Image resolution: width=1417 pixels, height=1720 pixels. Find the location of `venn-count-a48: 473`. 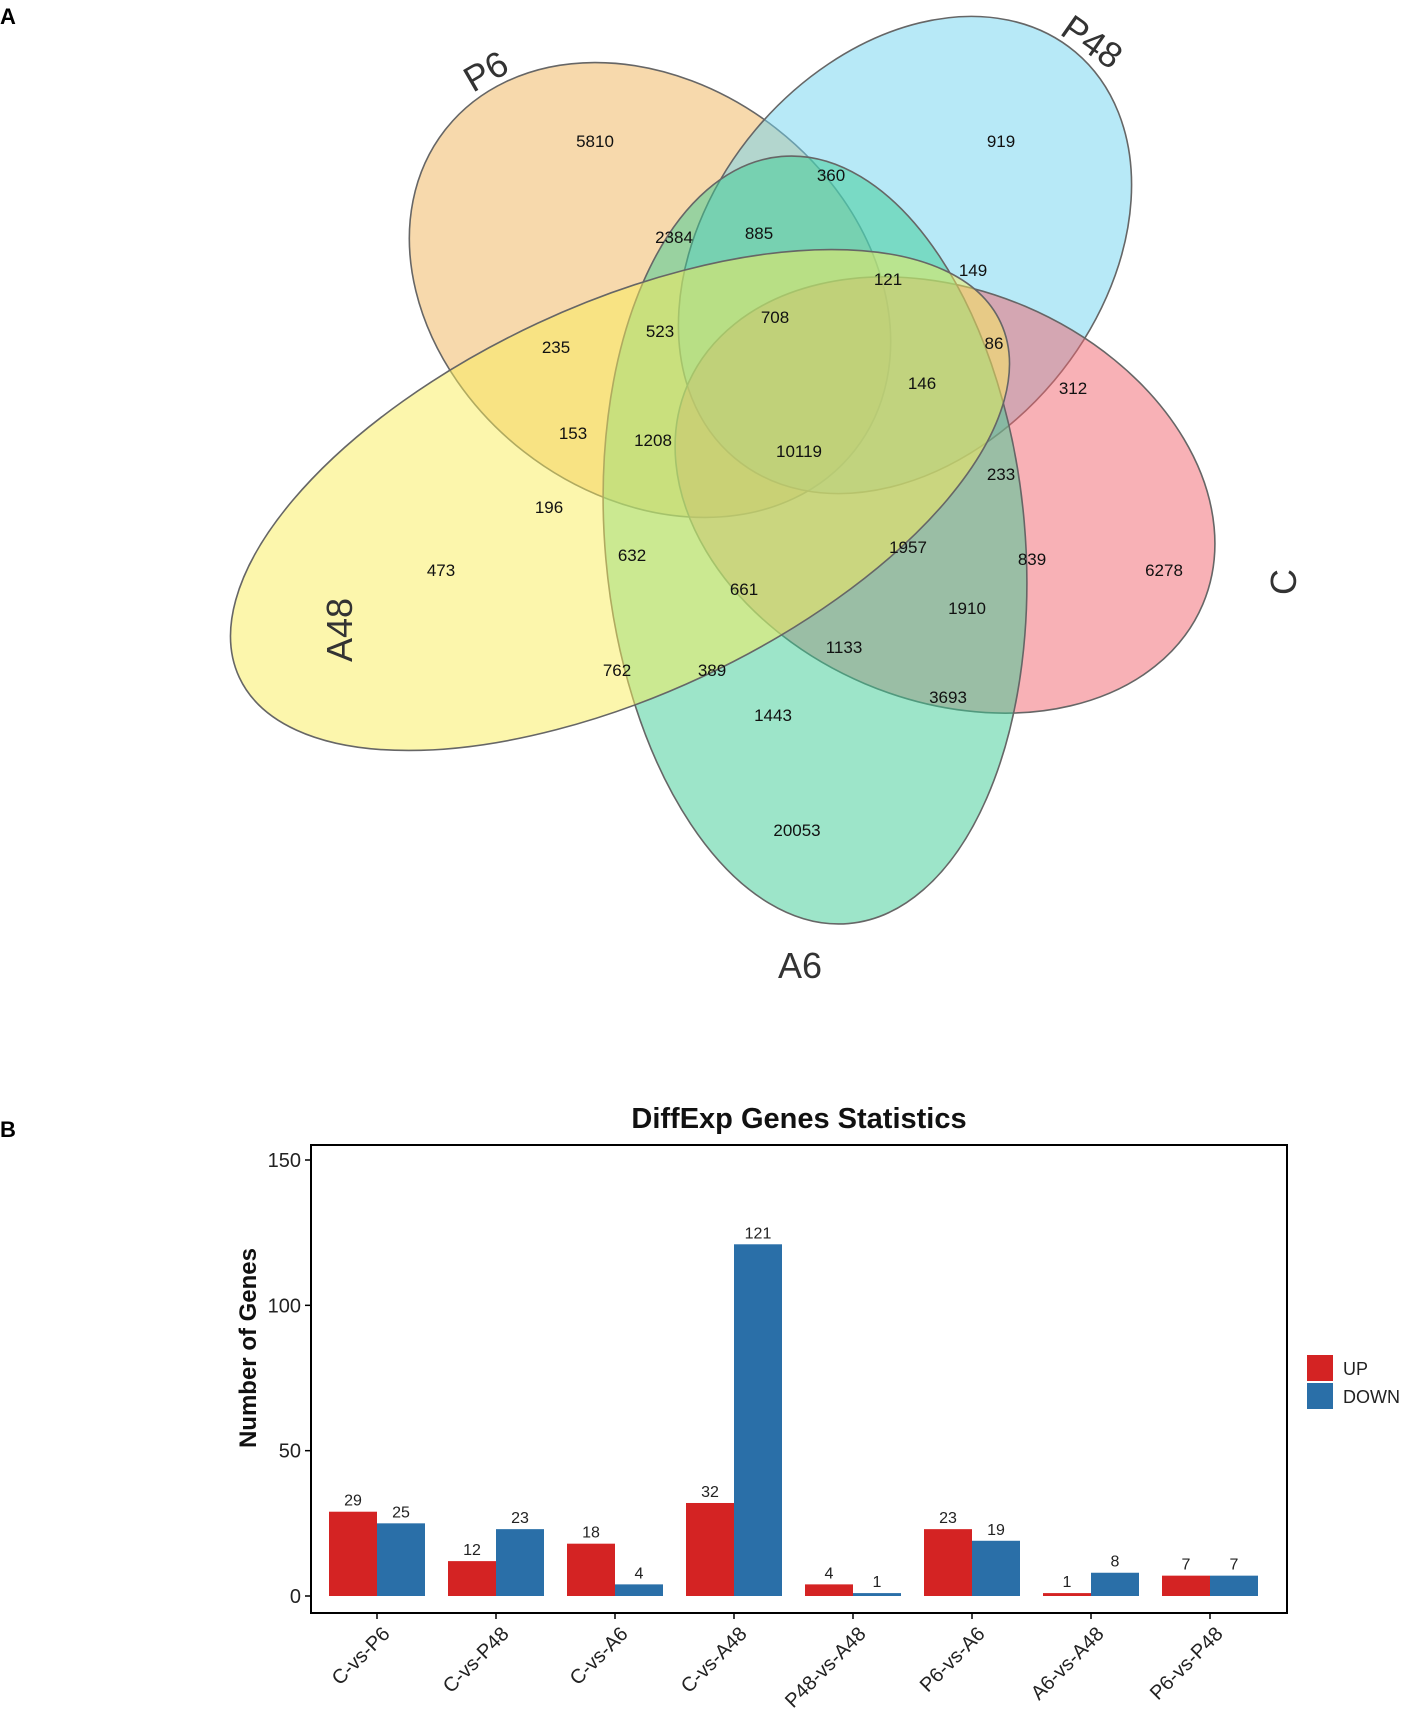

venn-count-a48: 473 is located at coordinates (441, 570).